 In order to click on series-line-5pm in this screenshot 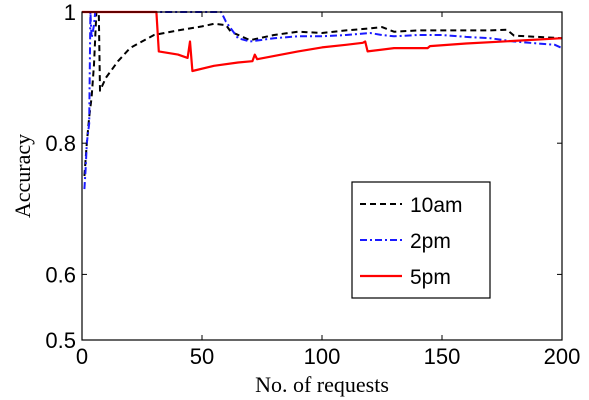, I will do `click(322, 41)`.